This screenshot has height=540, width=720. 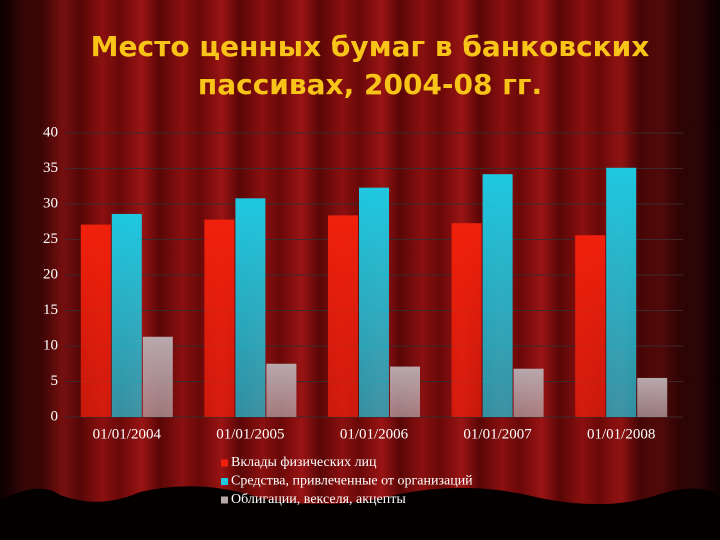 What do you see at coordinates (50, 168) in the screenshot?
I see `y-tick-label: 35` at bounding box center [50, 168].